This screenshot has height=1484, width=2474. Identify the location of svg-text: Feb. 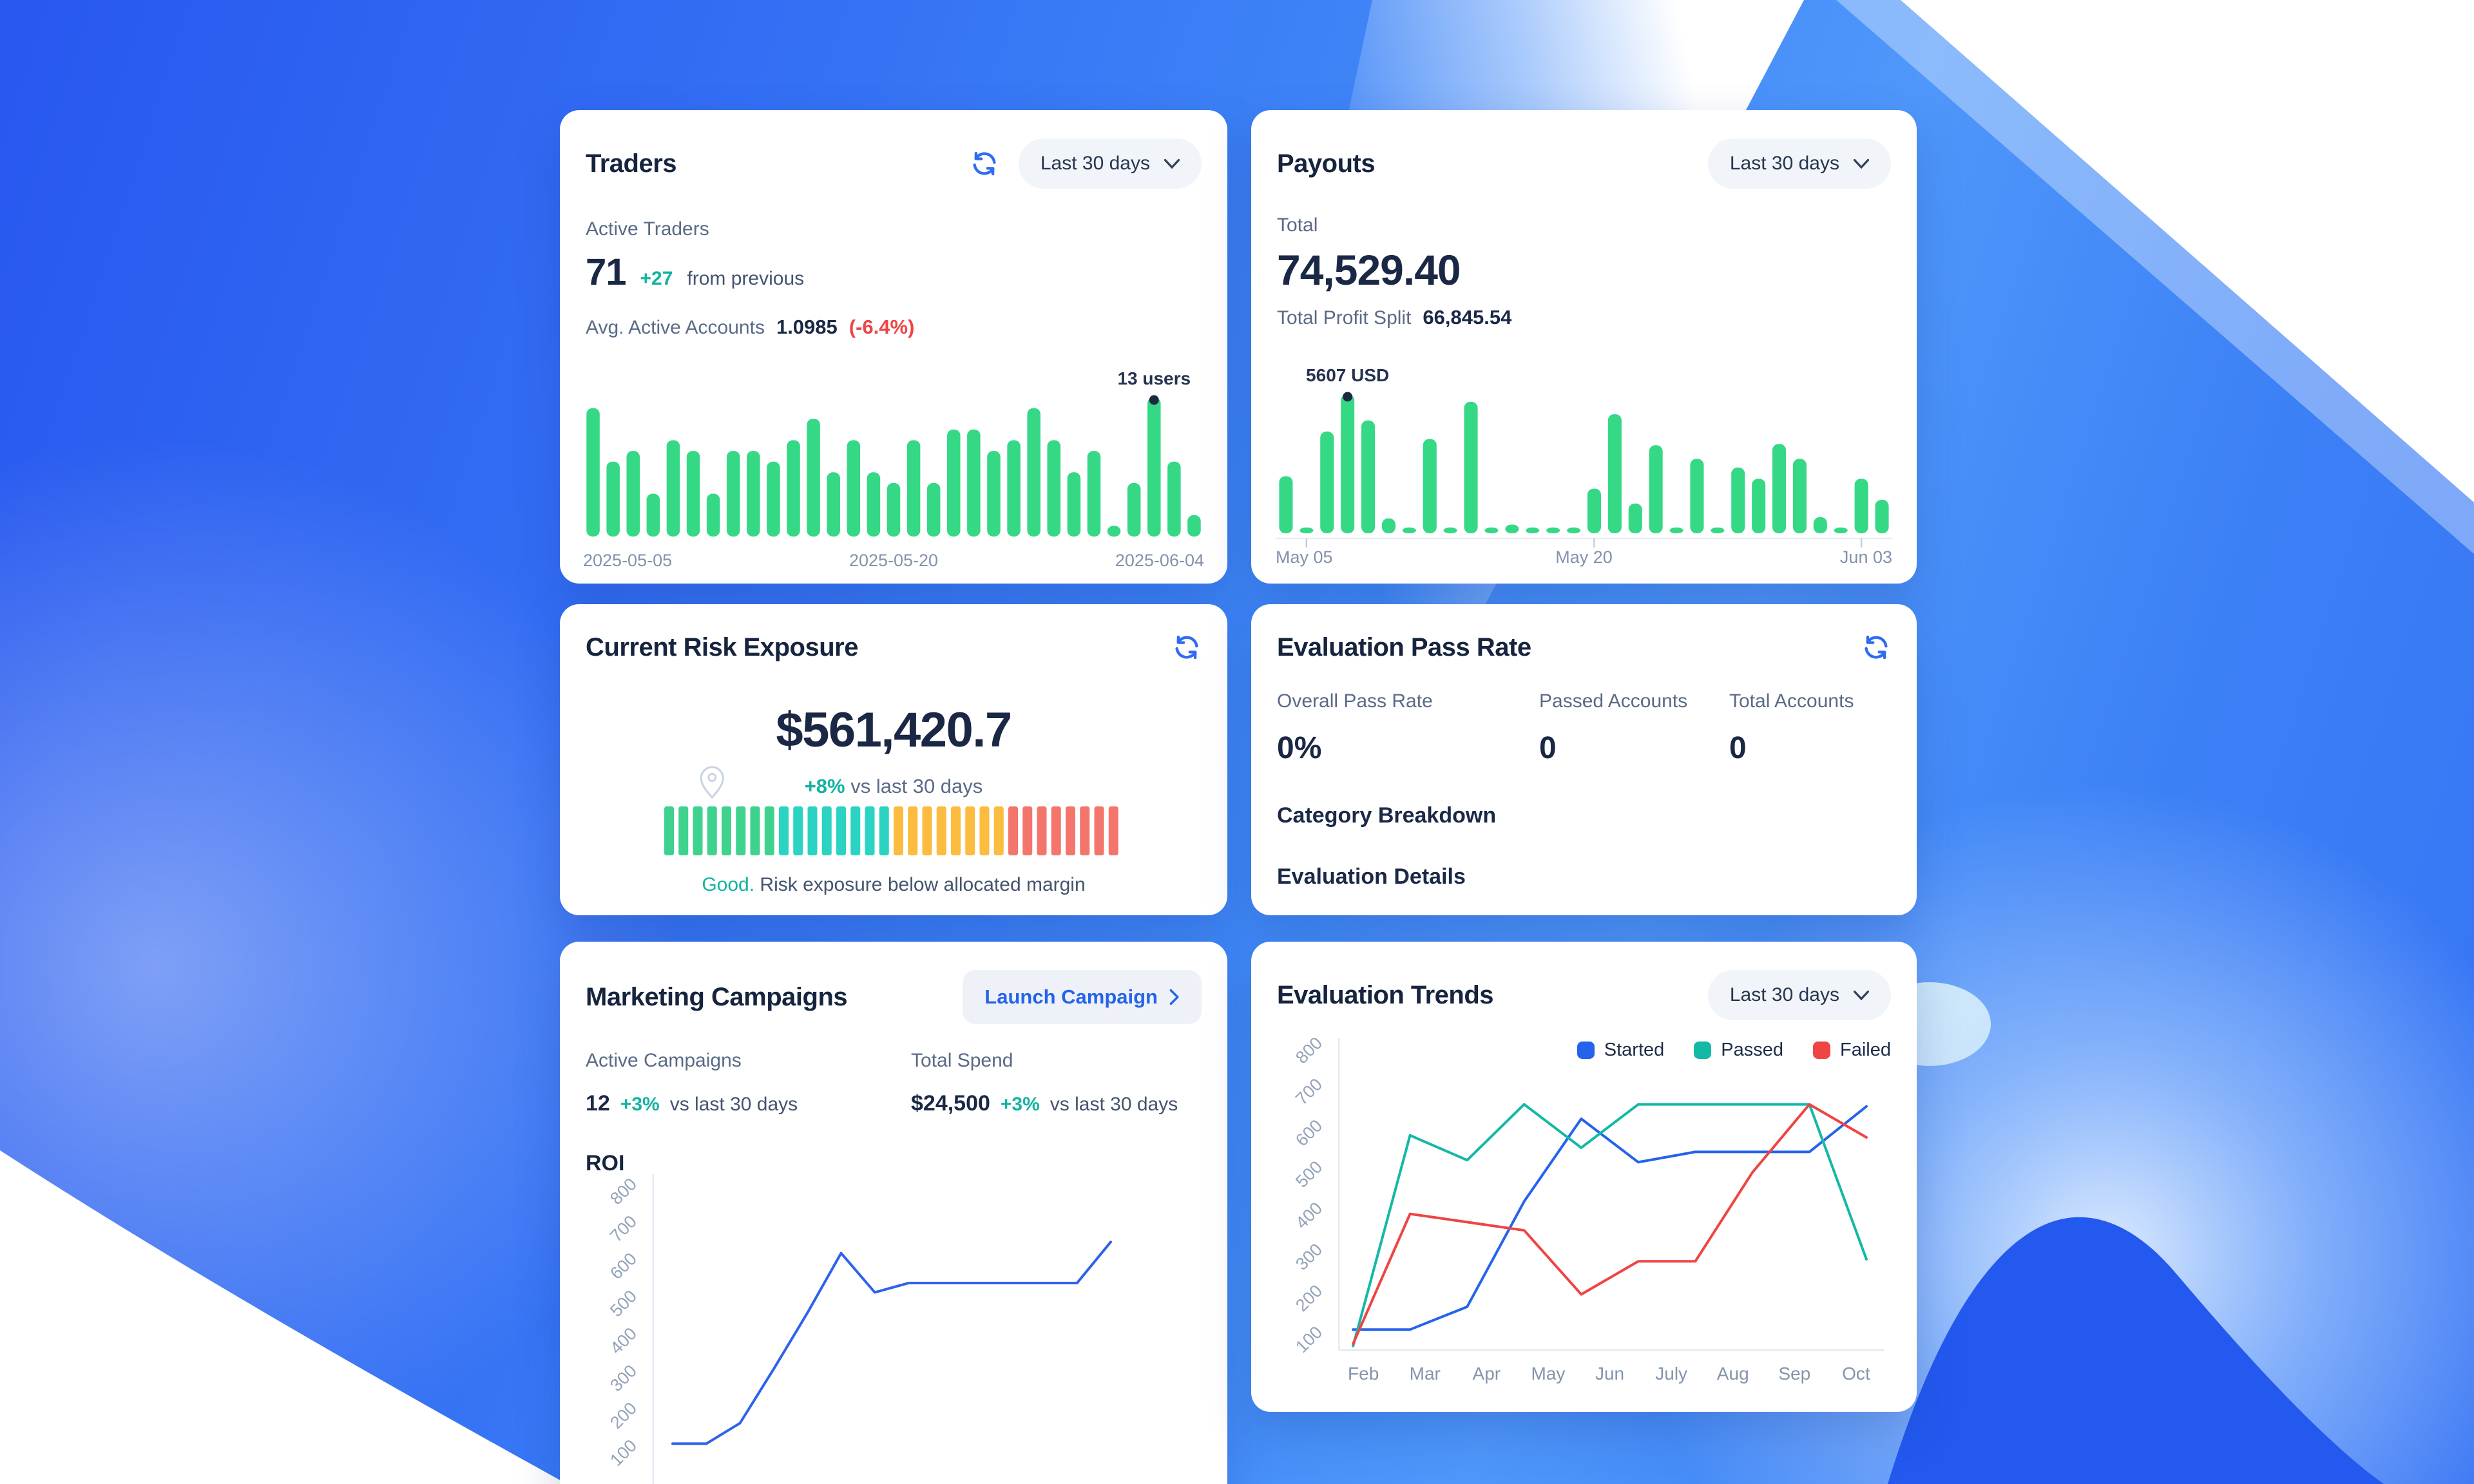
(1363, 1374).